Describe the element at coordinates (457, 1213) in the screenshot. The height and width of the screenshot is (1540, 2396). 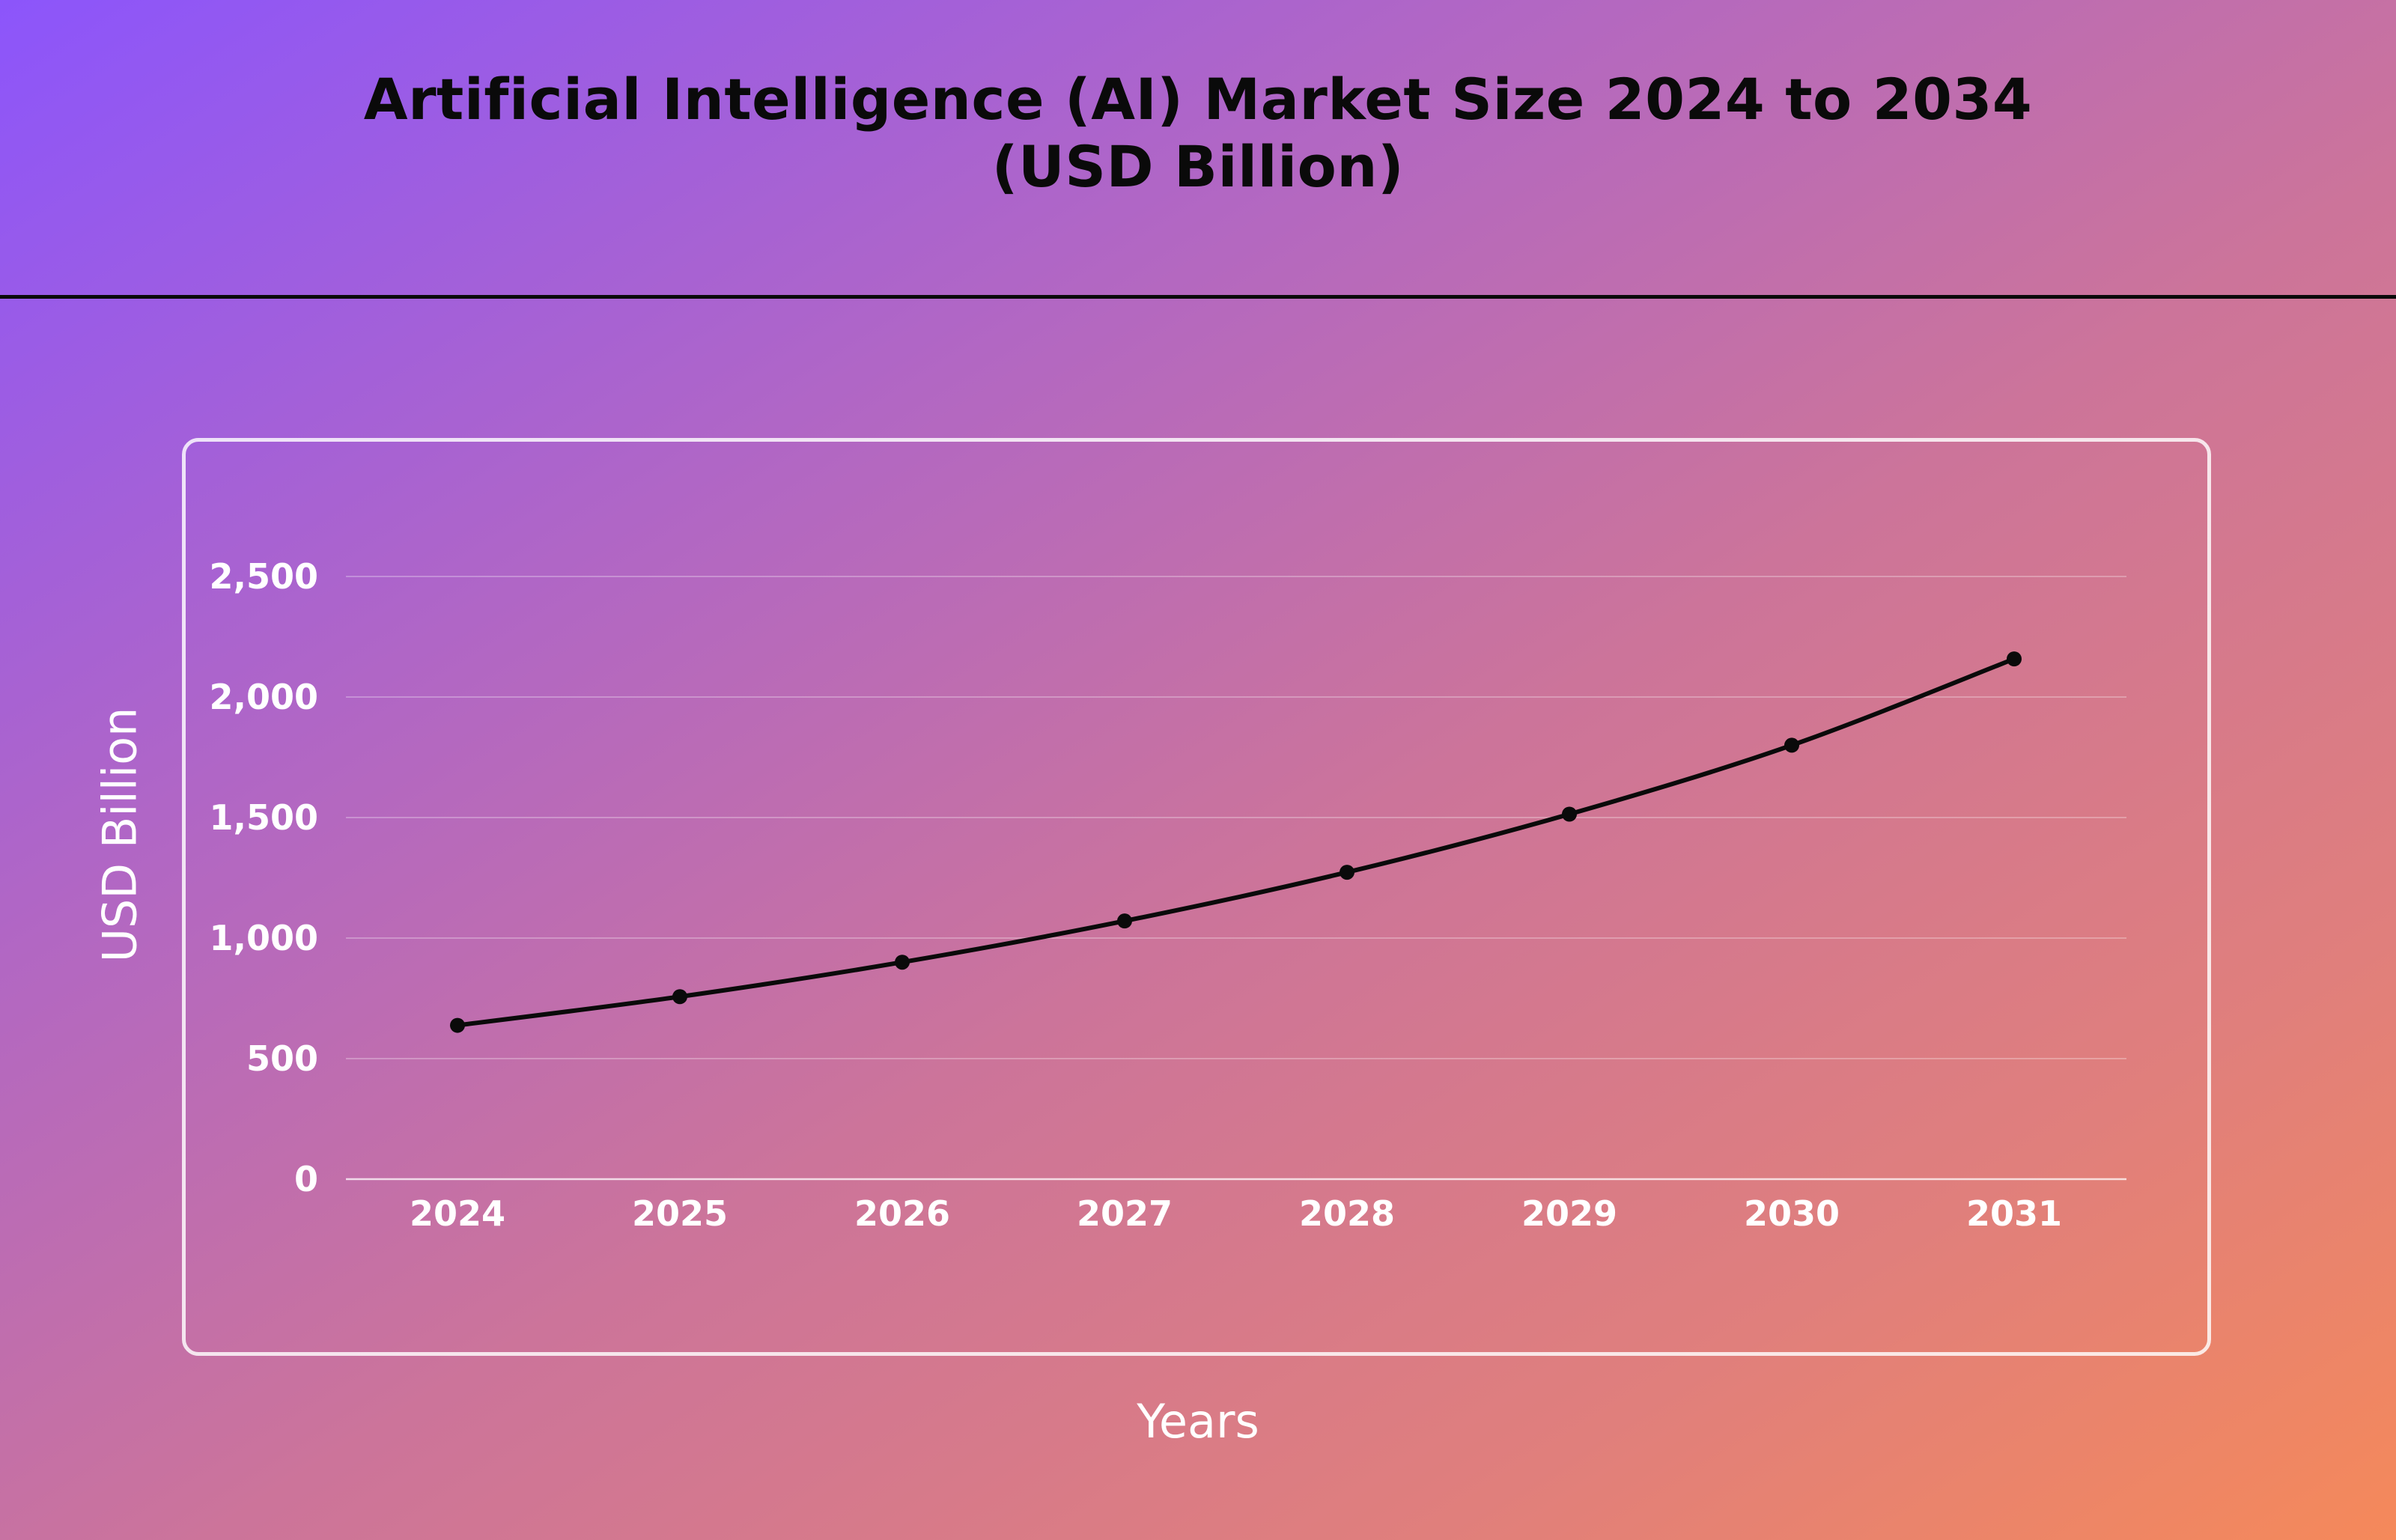
I see `x-tick-label: 2024` at that location.